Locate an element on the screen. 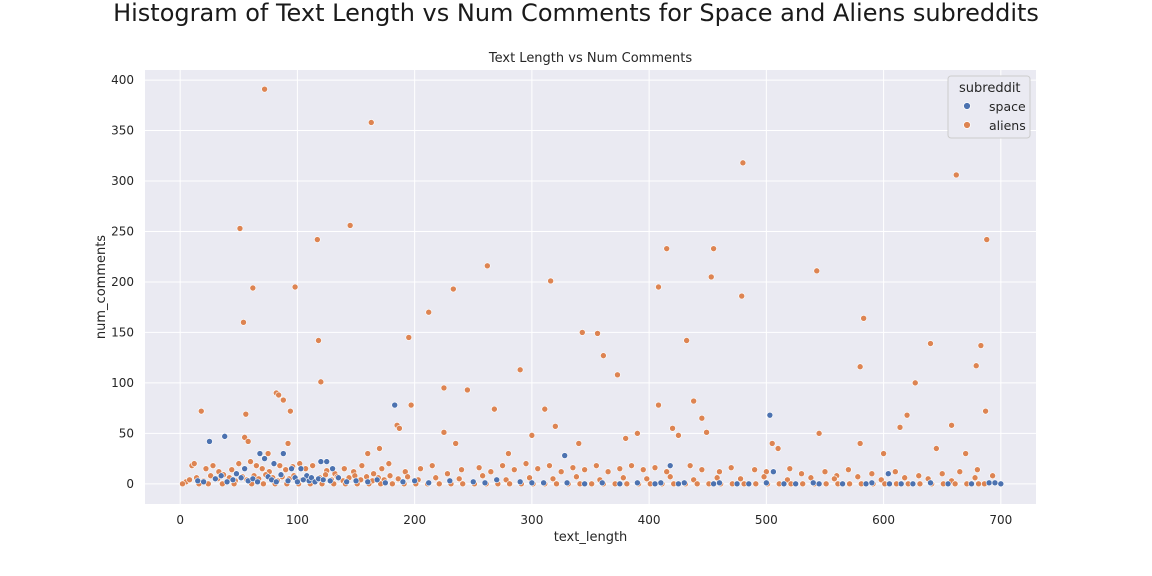 Image resolution: width=1152 pixels, height=576 pixels. legend-label-aliens: aliens is located at coordinates (1007, 125).